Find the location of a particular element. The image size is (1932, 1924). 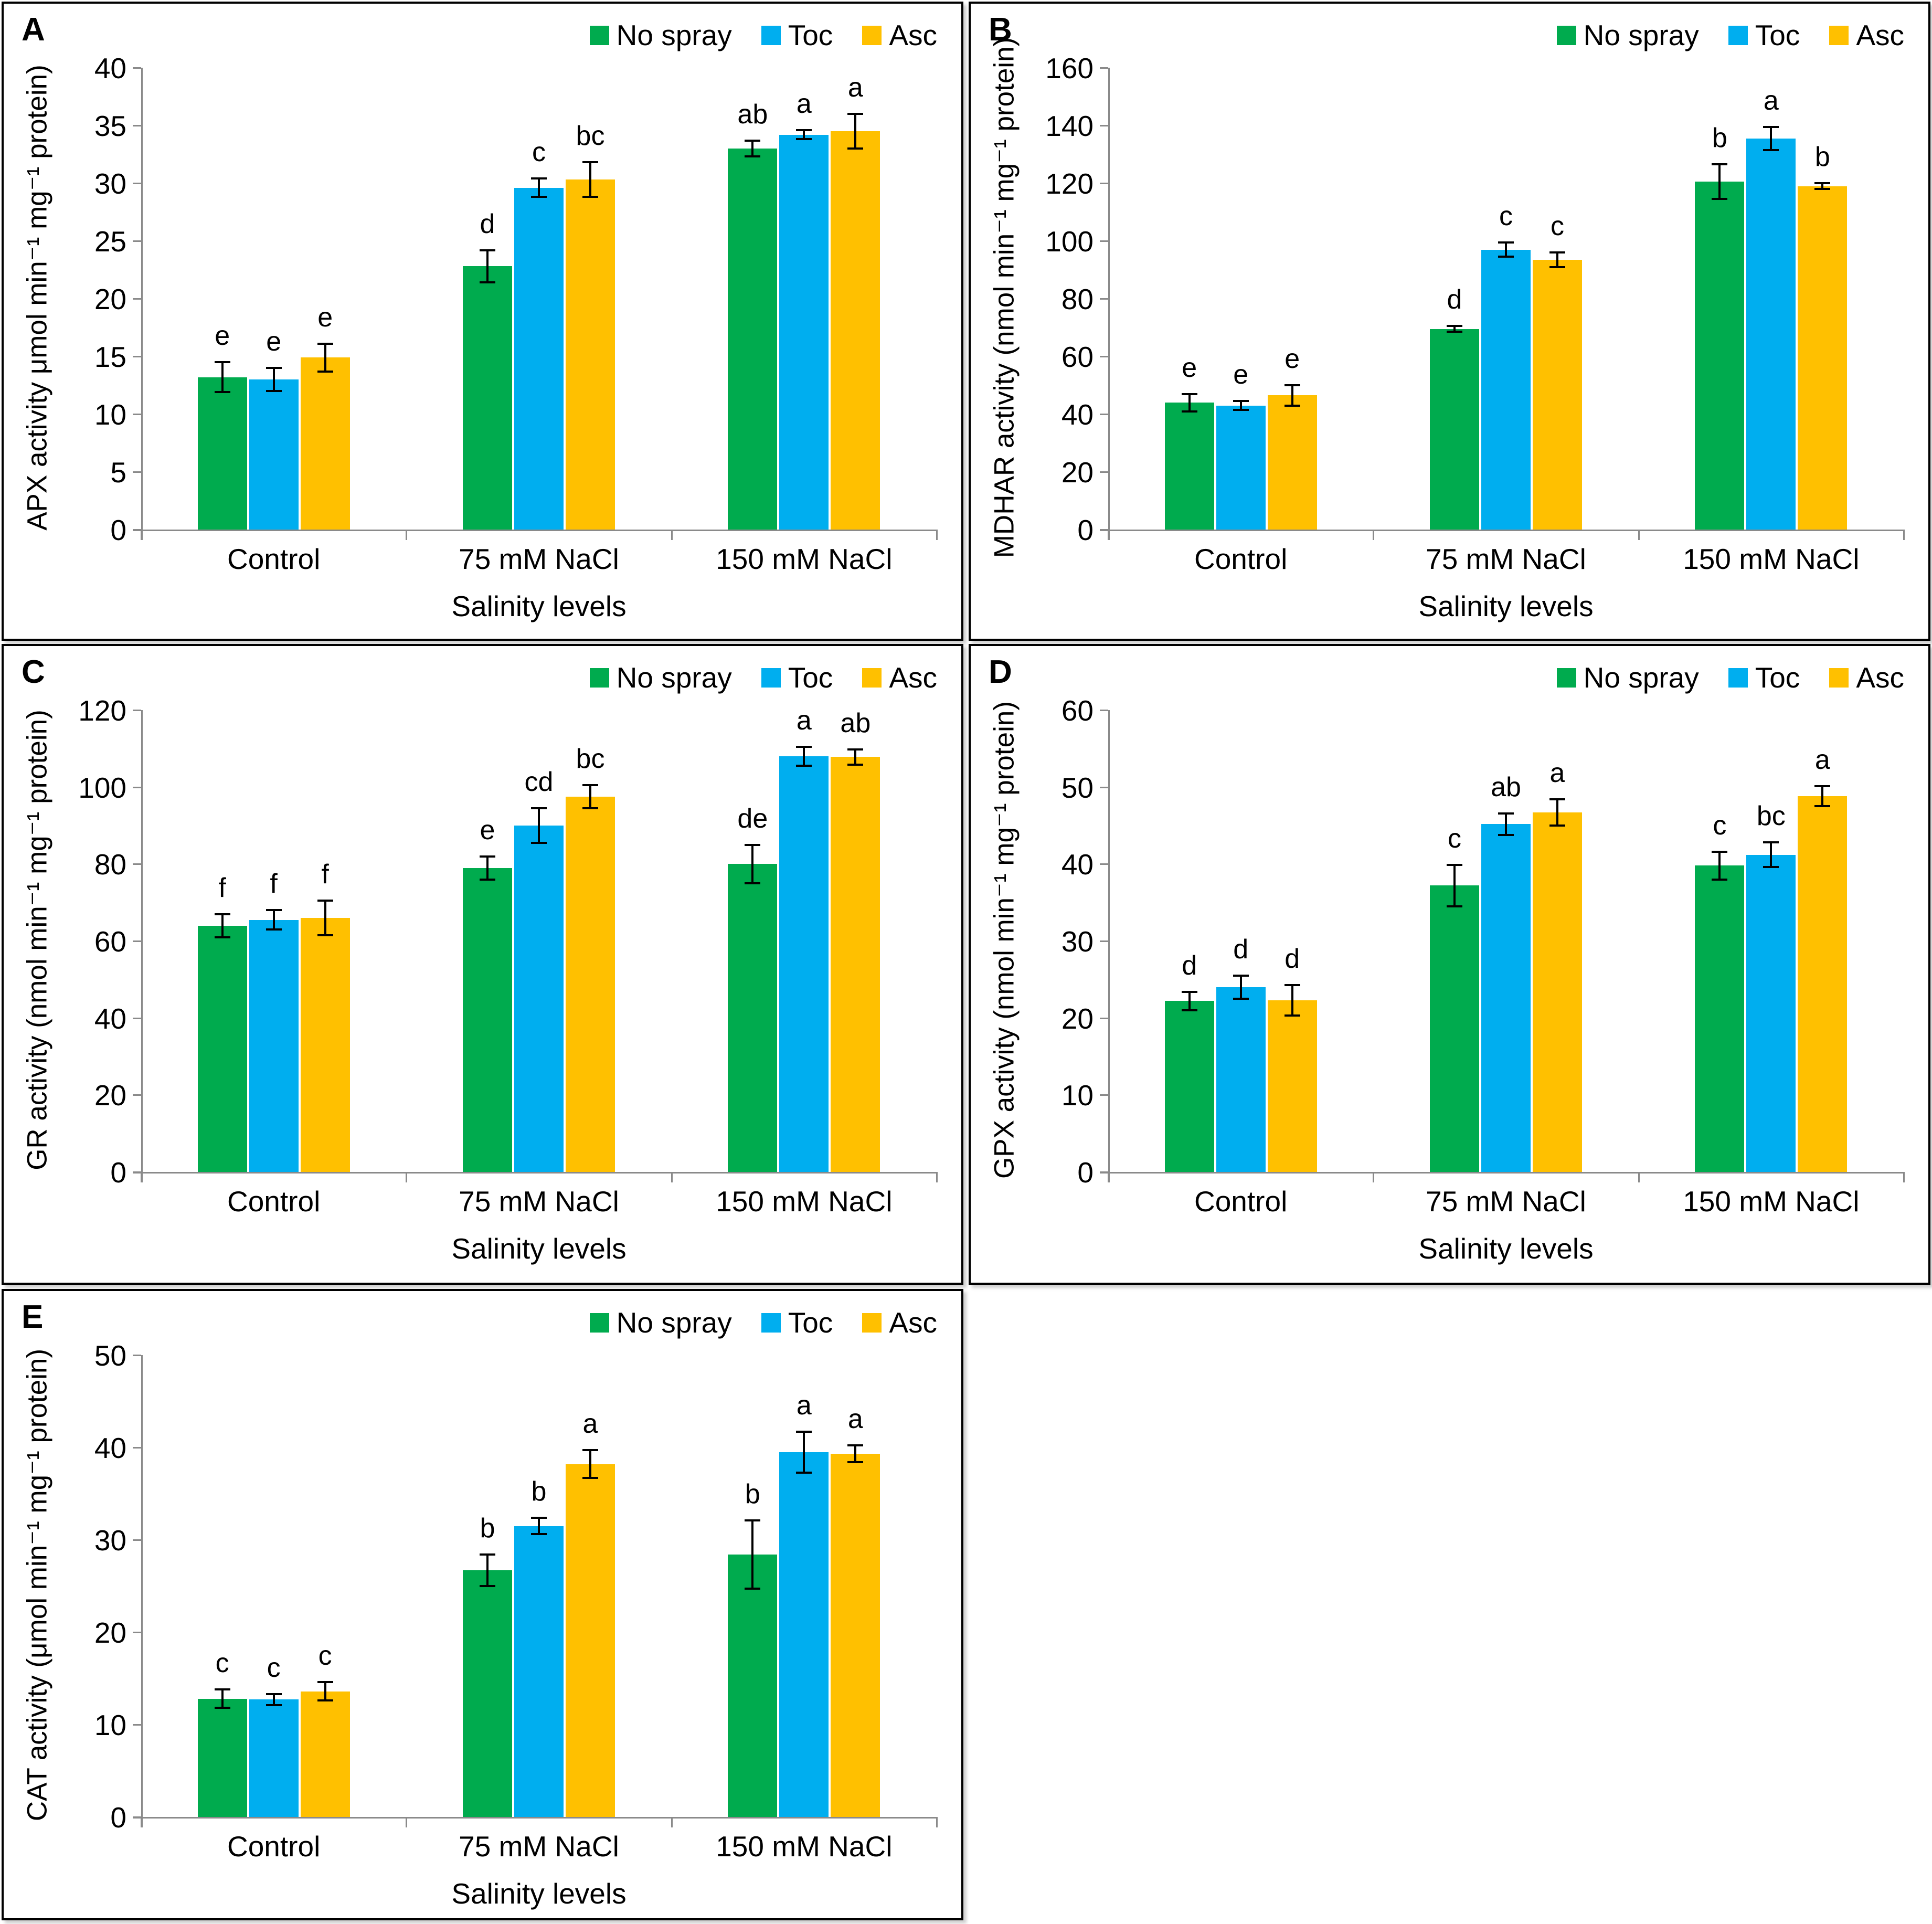

y-tick-label: 40 is located at coordinates (110, 1448).